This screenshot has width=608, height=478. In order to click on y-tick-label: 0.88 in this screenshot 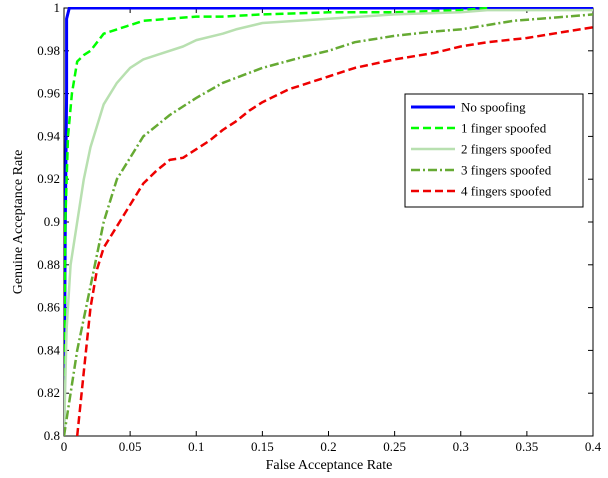, I will do `click(48, 264)`.